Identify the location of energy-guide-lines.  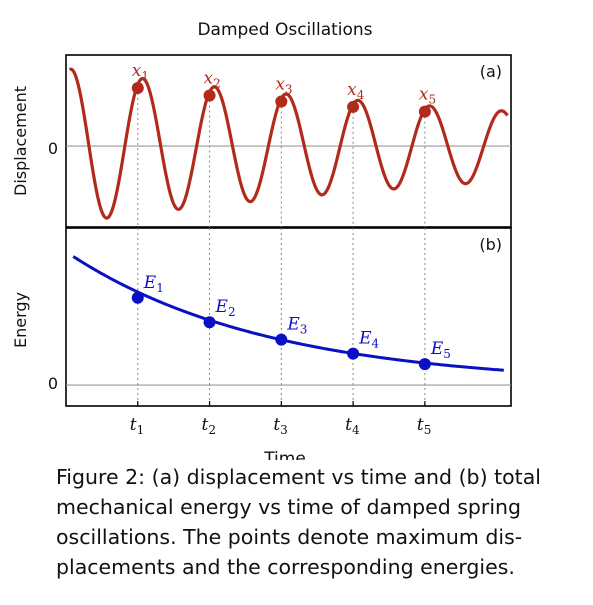
(281, 317).